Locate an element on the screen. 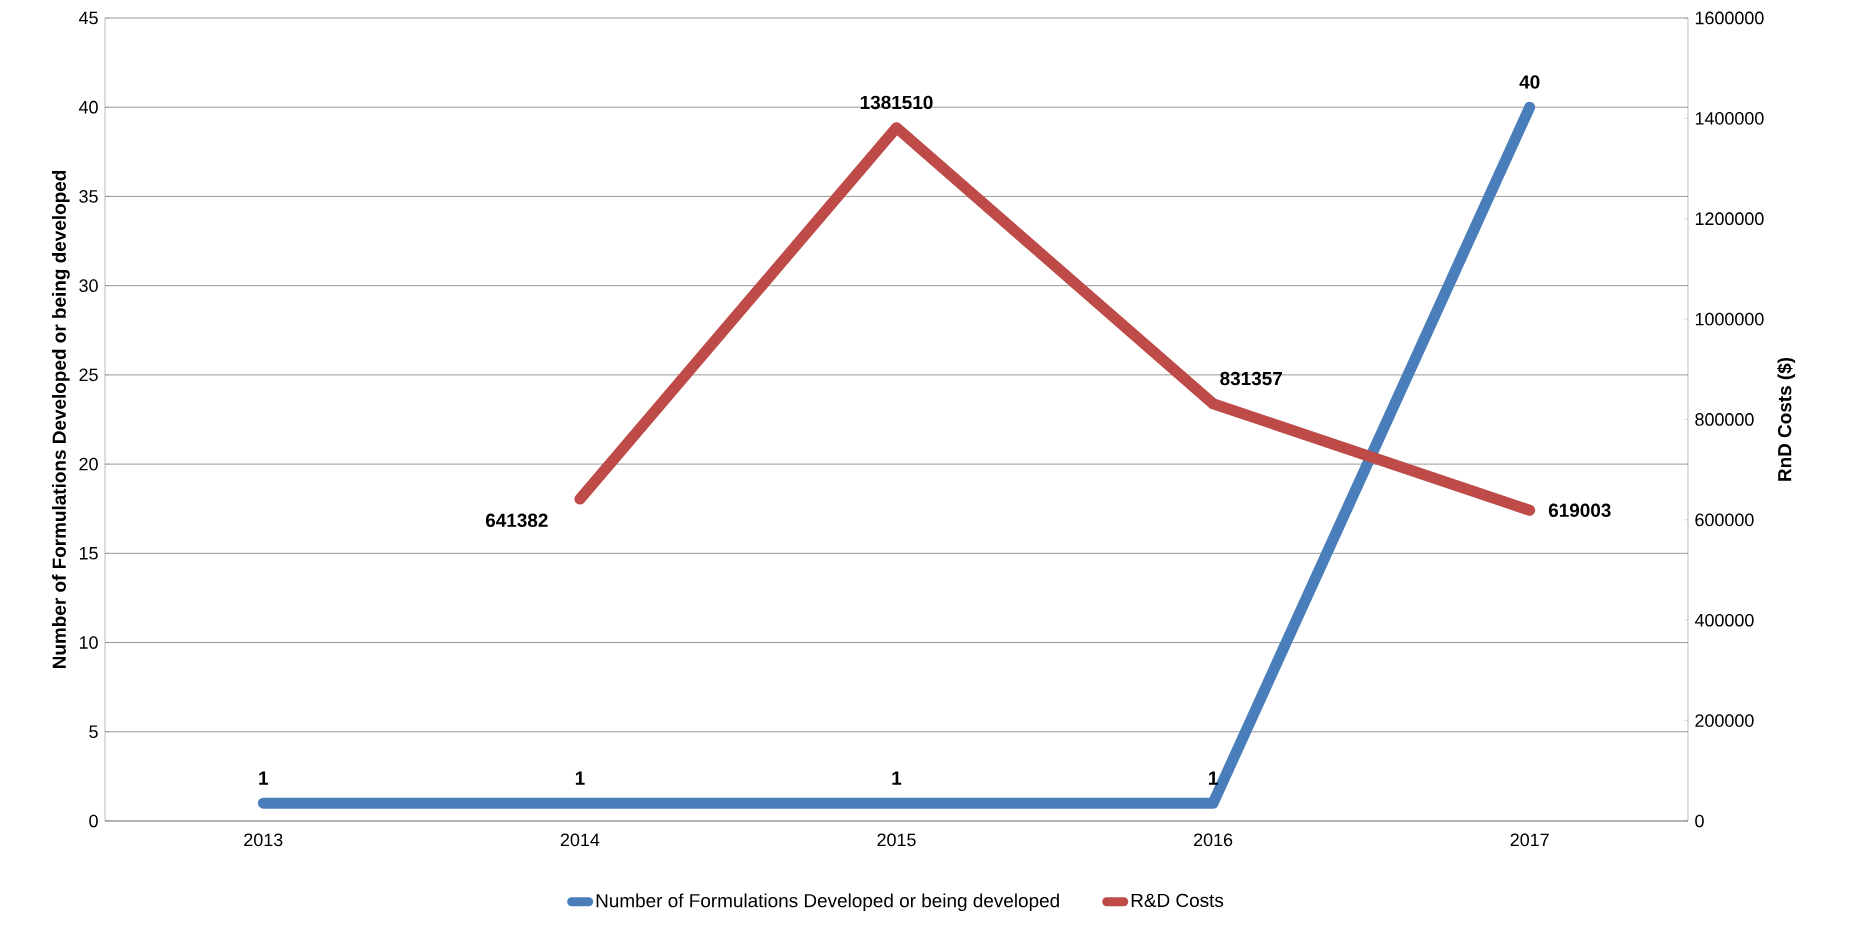  x-tick-label: 2017 is located at coordinates (1529, 840).